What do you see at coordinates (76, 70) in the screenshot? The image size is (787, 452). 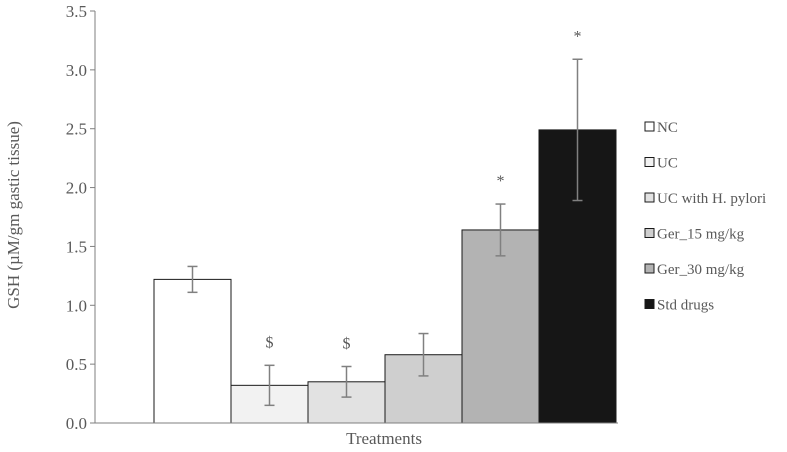 I see `y-tick-label: 3.0` at bounding box center [76, 70].